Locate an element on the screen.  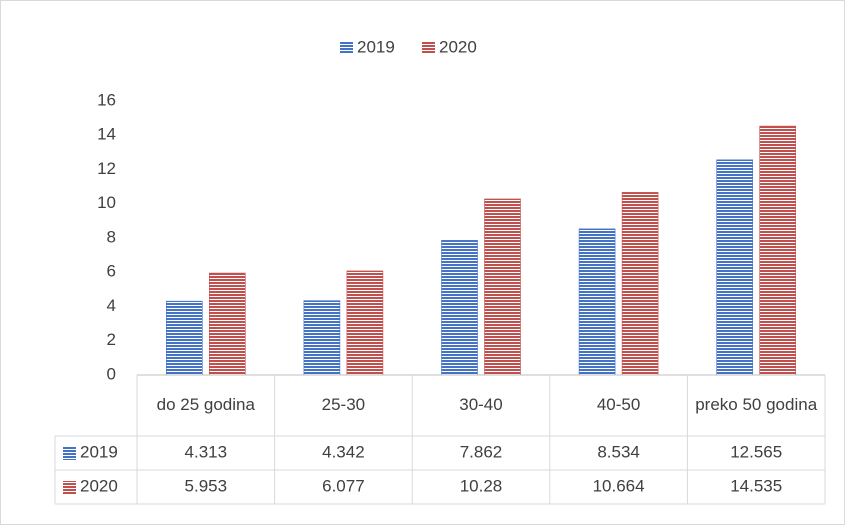
category-cell: 30-40 is located at coordinates (480, 404).